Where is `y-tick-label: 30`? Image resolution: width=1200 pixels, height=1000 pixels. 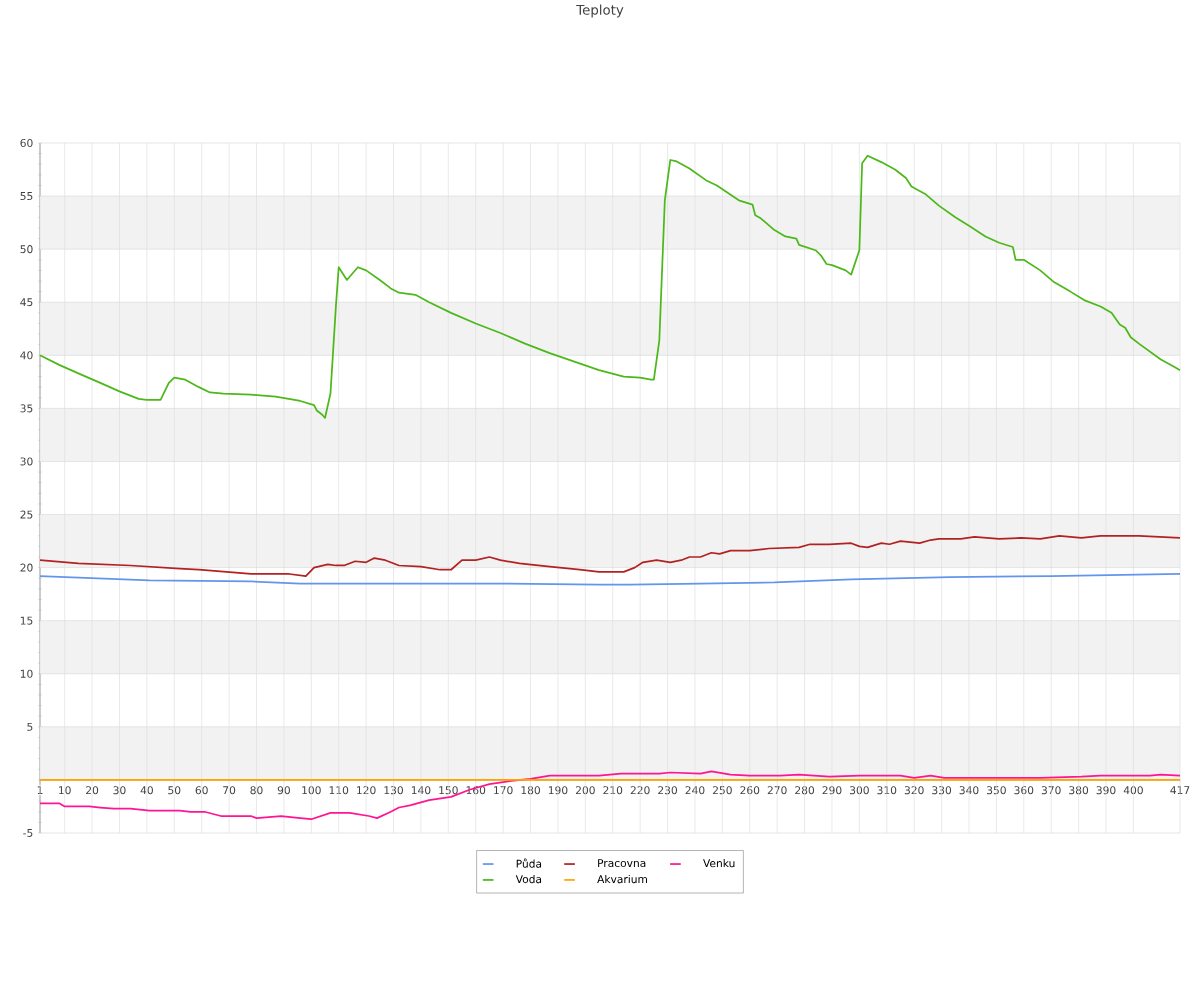 y-tick-label: 30 is located at coordinates (26, 461).